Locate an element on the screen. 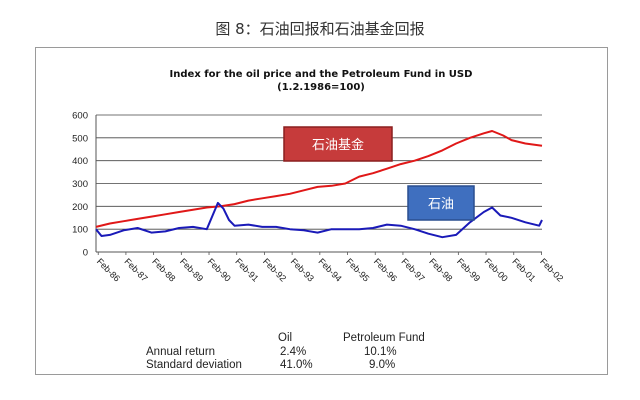 The image size is (640, 400). x-tick-label: Feb-98 is located at coordinates (440, 269).